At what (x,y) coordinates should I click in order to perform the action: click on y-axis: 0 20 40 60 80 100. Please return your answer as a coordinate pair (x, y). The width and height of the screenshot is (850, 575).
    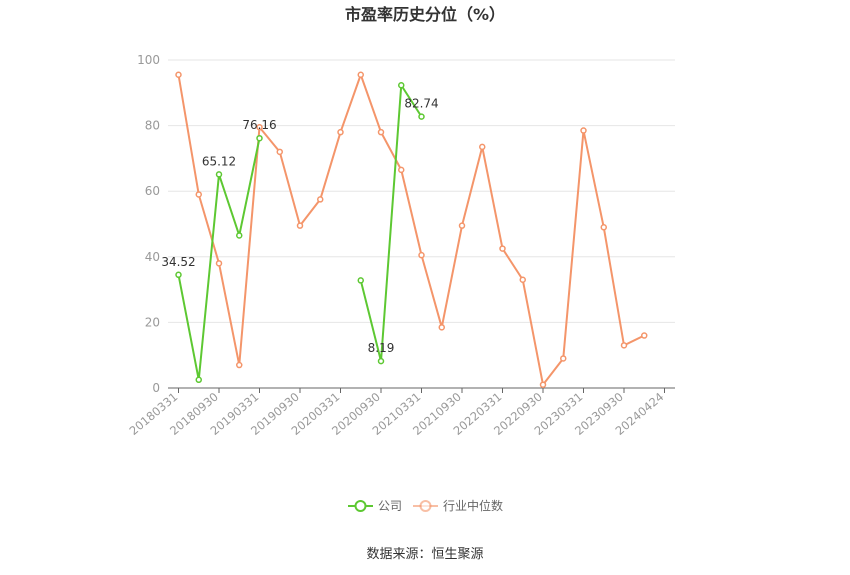
    Looking at the image, I should click on (148, 224).